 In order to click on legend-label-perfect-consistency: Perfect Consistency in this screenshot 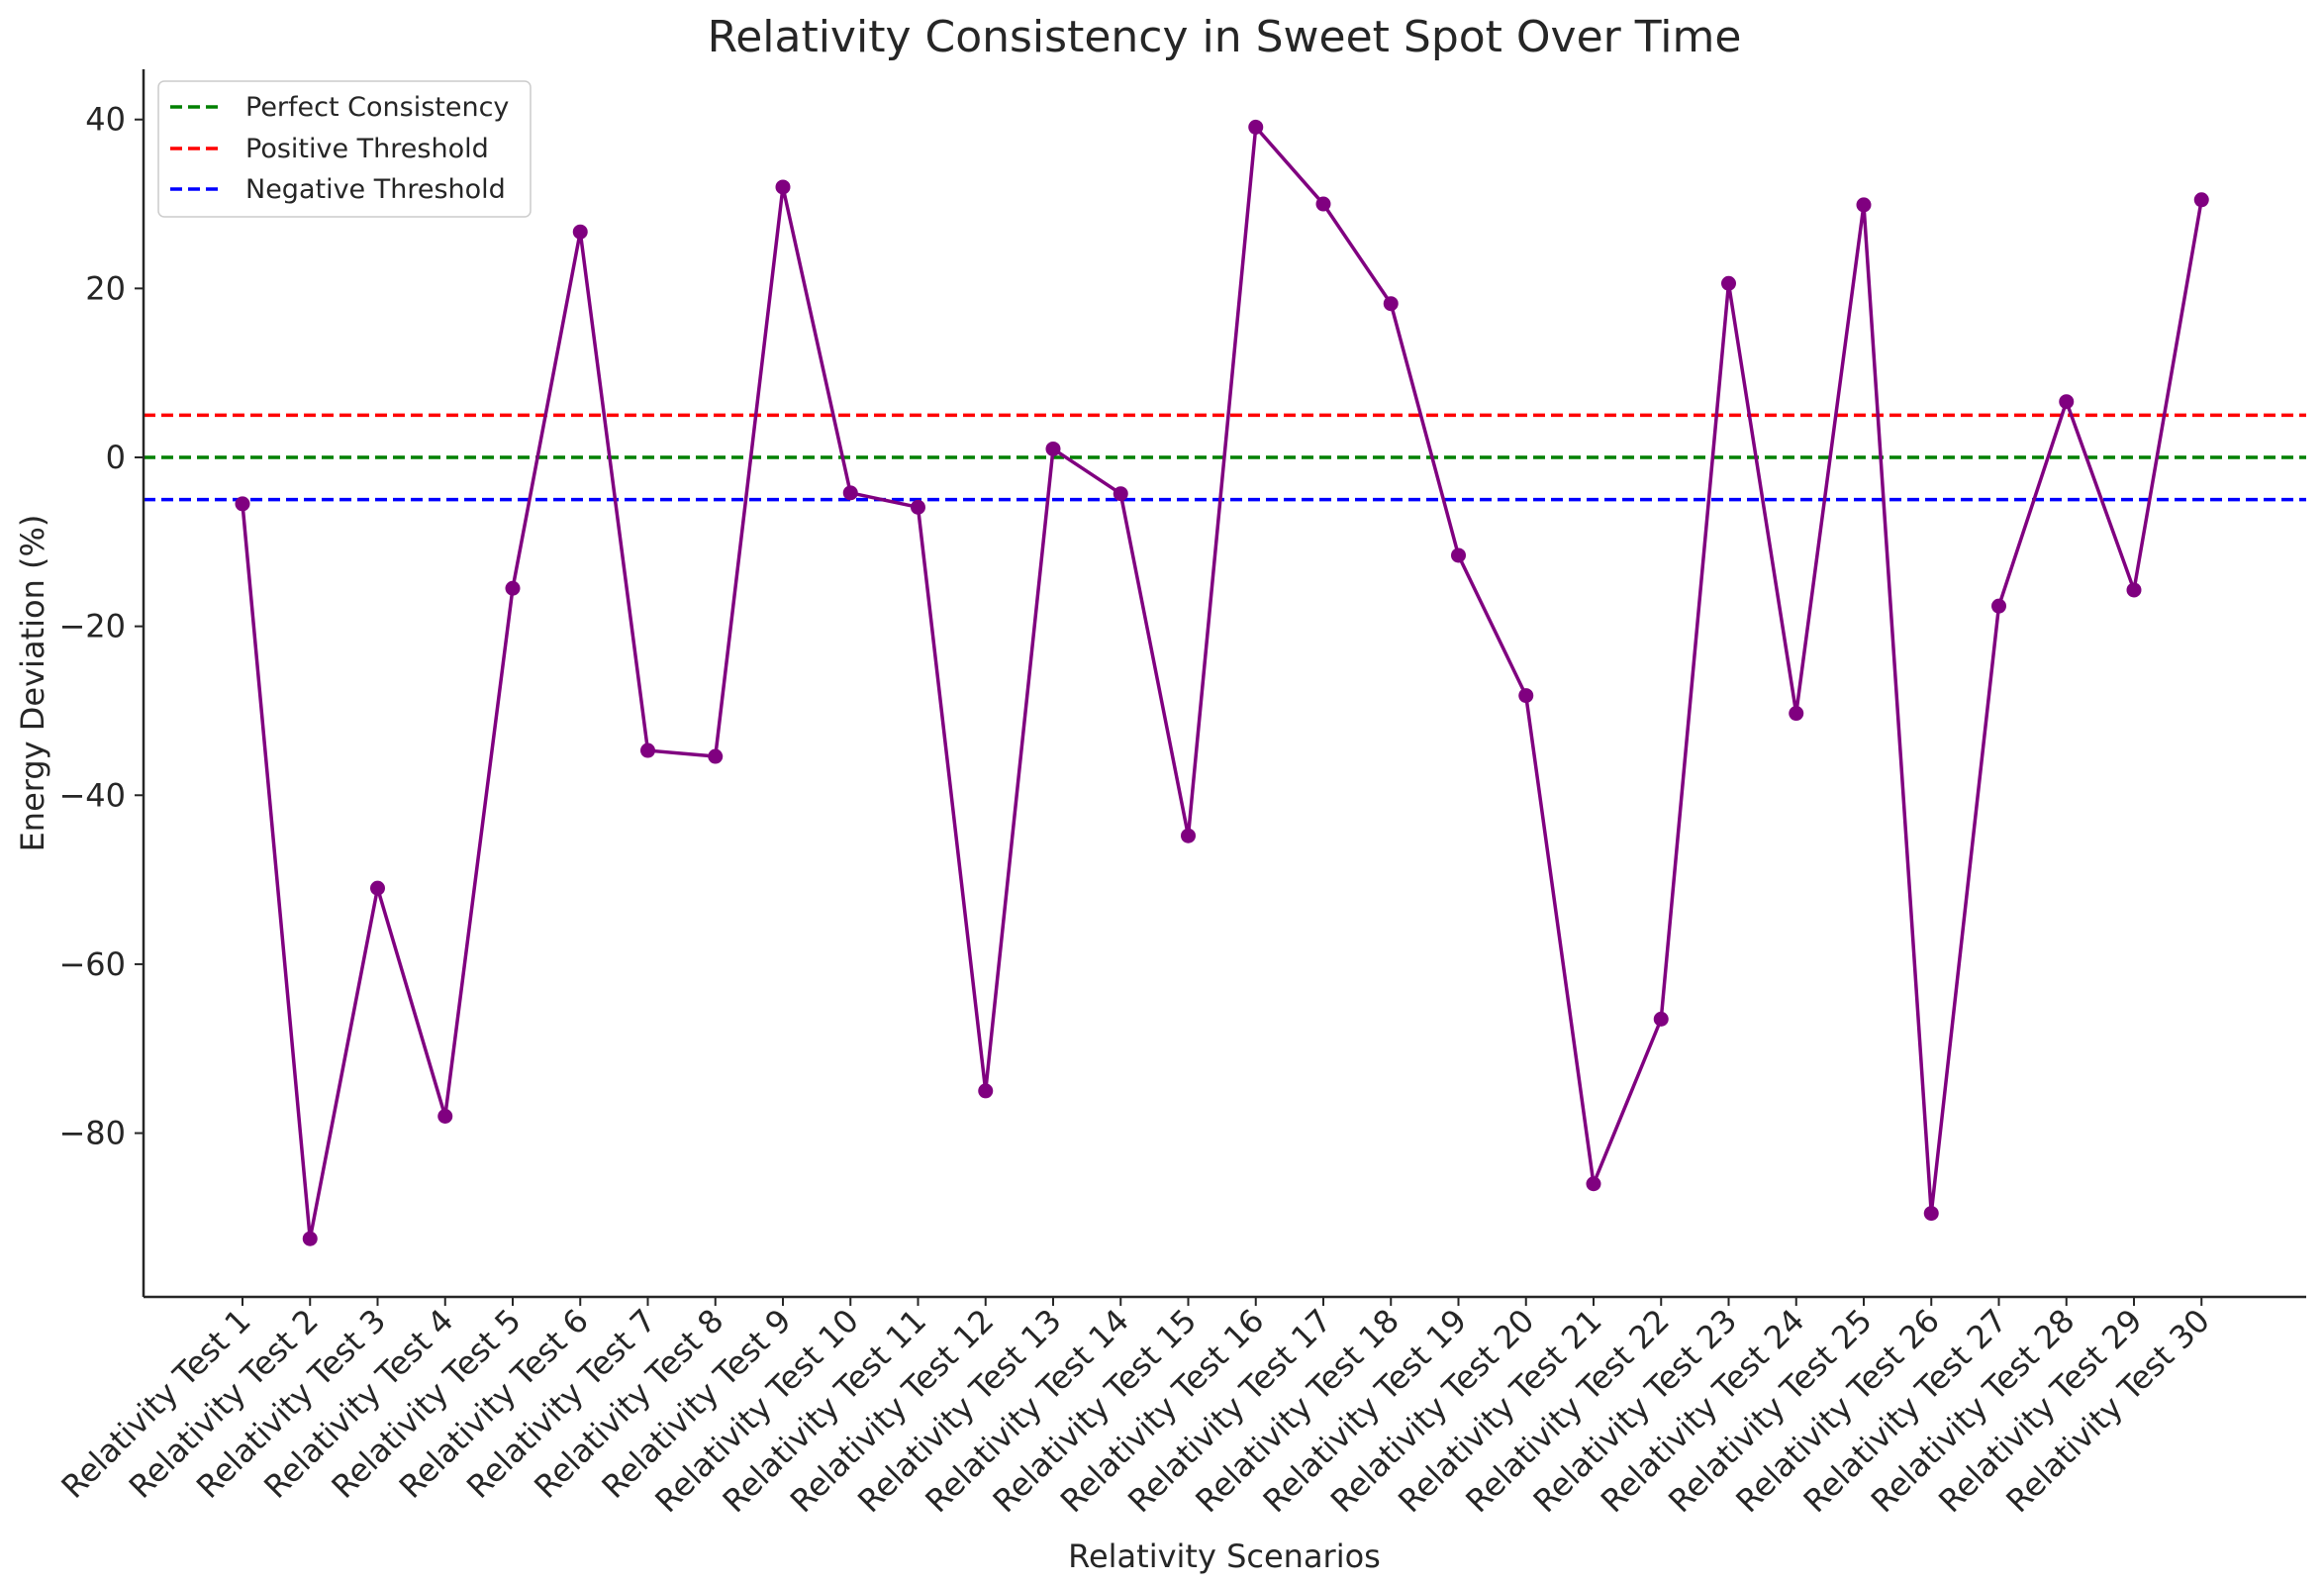, I will do `click(377, 107)`.